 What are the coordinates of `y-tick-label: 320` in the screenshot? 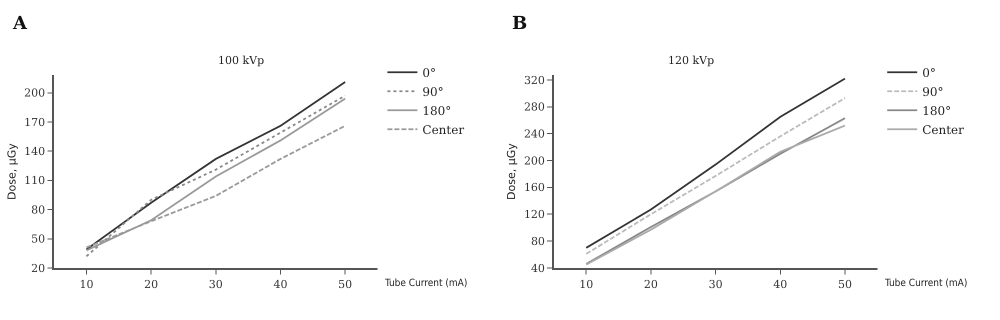 It's located at (534, 80).